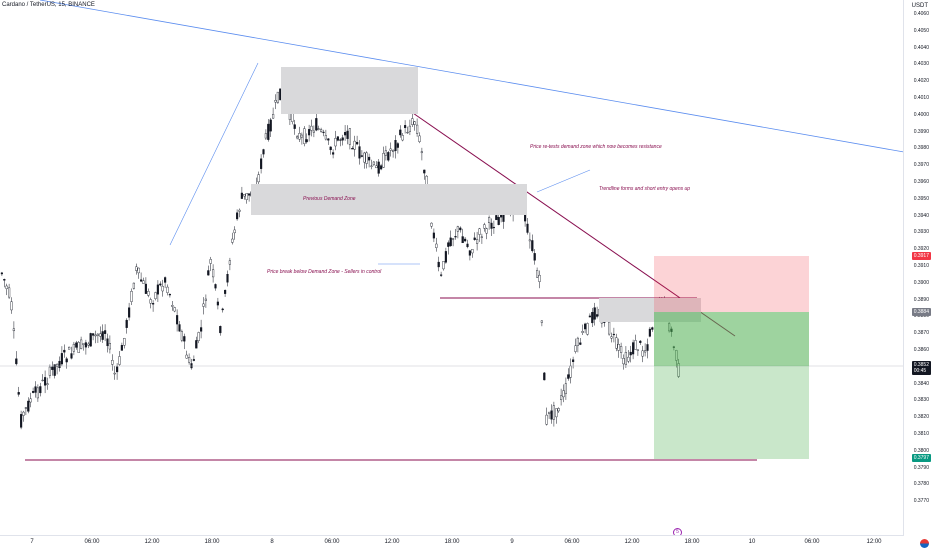 The image size is (932, 550). What do you see at coordinates (48, 5) in the screenshot?
I see `symbol-title: Cardano / TetherUS, 15, BINANCE` at bounding box center [48, 5].